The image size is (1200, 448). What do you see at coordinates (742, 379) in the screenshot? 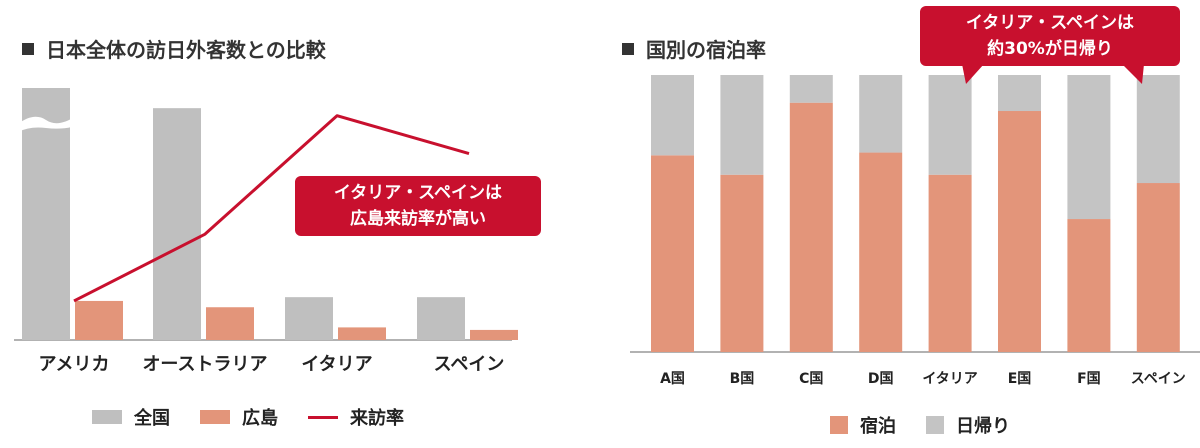
I see `x-tick-label-1: B国` at bounding box center [742, 379].